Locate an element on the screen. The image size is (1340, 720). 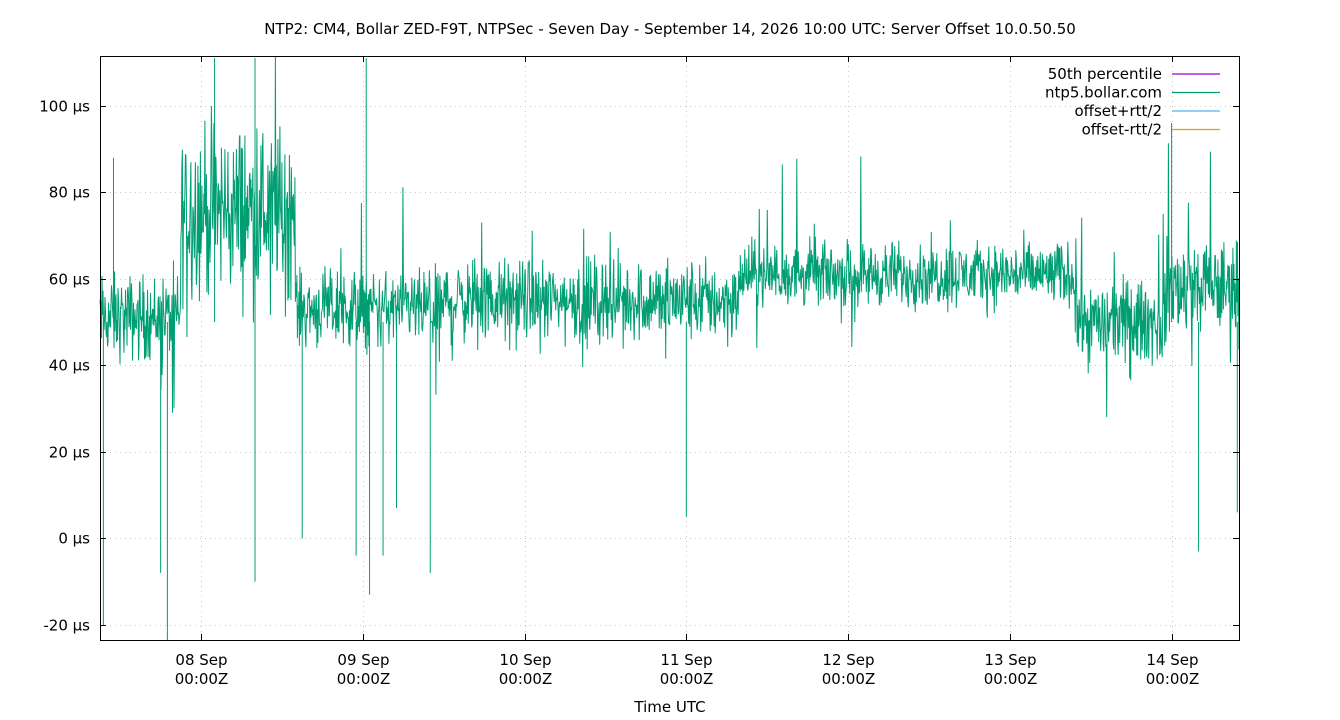
y-tick-label: -20 µs is located at coordinates (66, 626).